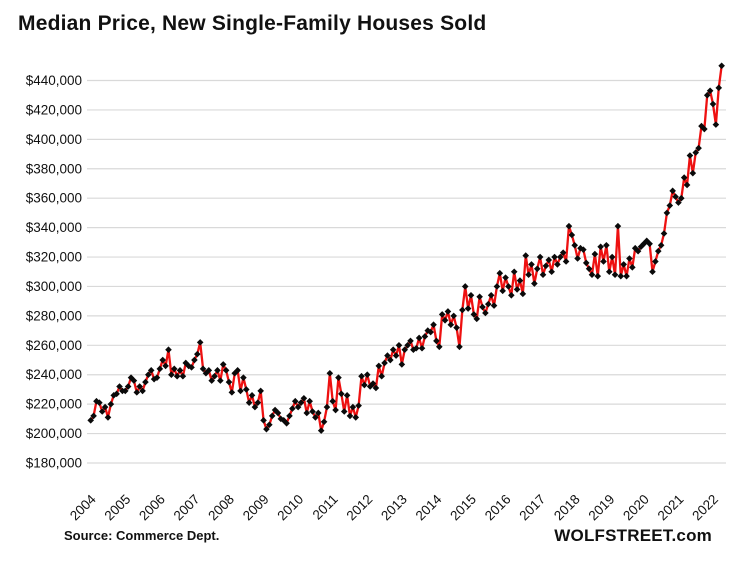 The width and height of the screenshot is (730, 566). What do you see at coordinates (187, 508) in the screenshot?
I see `x-axis-label: 2007` at bounding box center [187, 508].